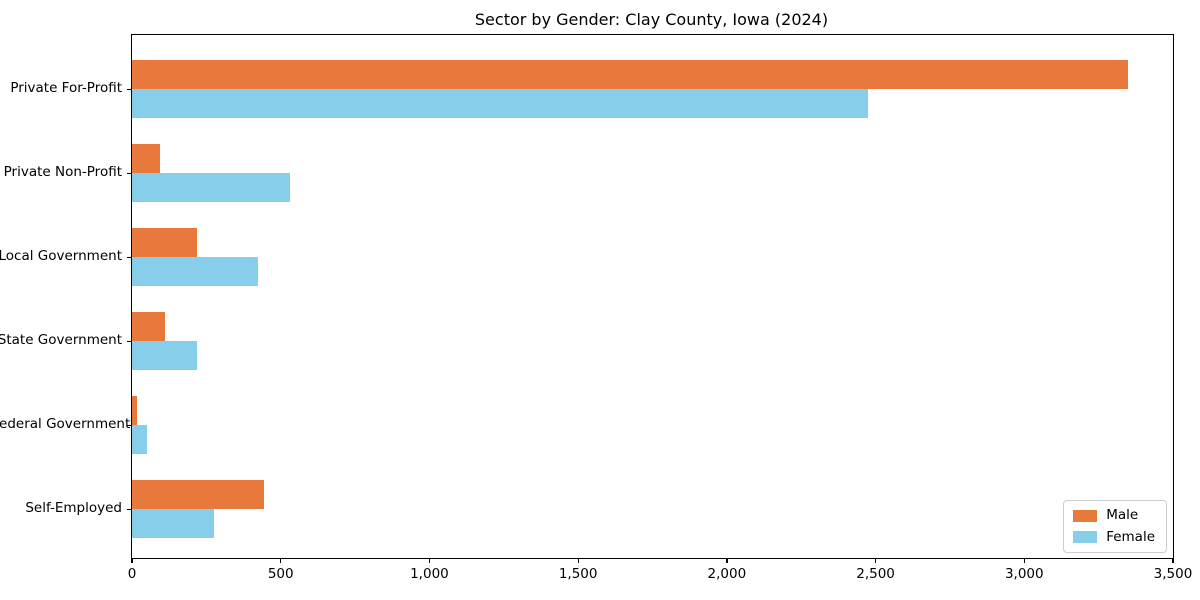 Image resolution: width=1200 pixels, height=600 pixels. Describe the element at coordinates (134, 410) in the screenshot. I see `bar-male-federal-government` at that location.